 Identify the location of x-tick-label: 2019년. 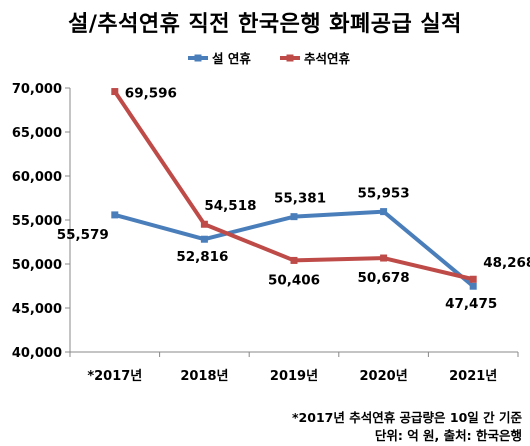
(294, 376).